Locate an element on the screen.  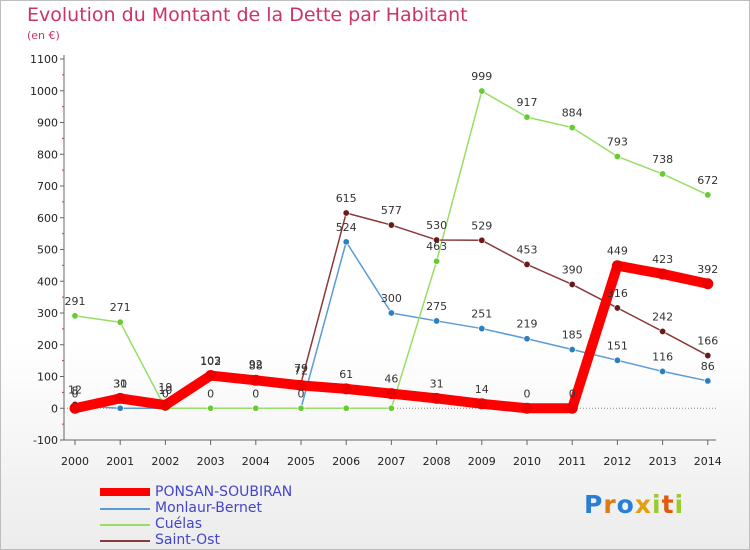
x-tick-label: 2002 is located at coordinates (165, 461).